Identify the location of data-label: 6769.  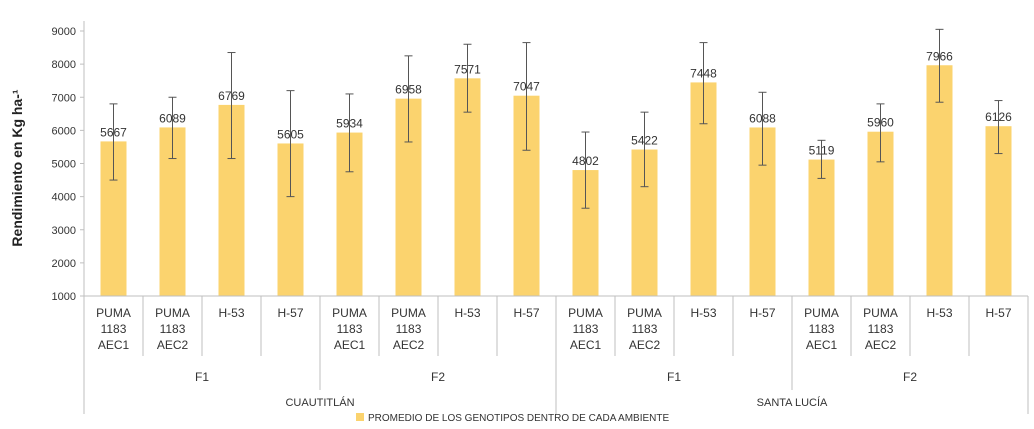
(231, 96).